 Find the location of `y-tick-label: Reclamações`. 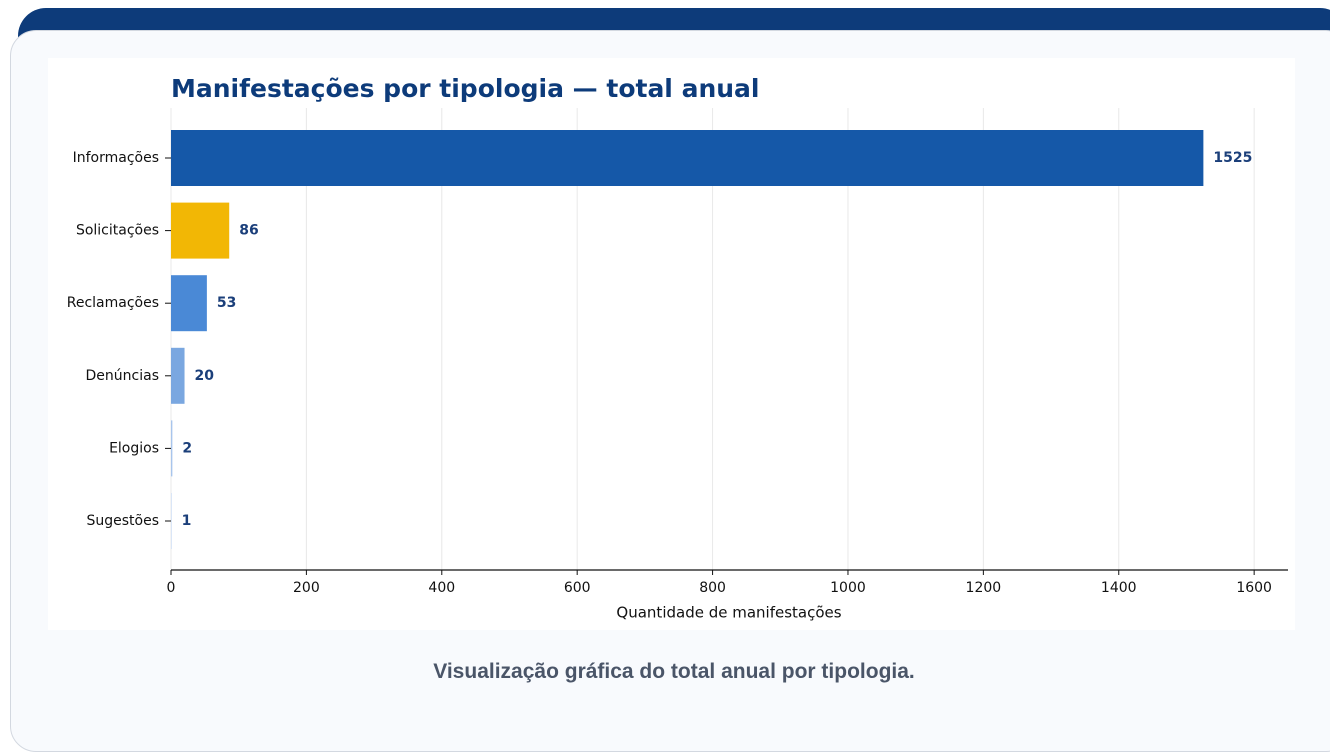

y-tick-label: Reclamações is located at coordinates (113, 303).